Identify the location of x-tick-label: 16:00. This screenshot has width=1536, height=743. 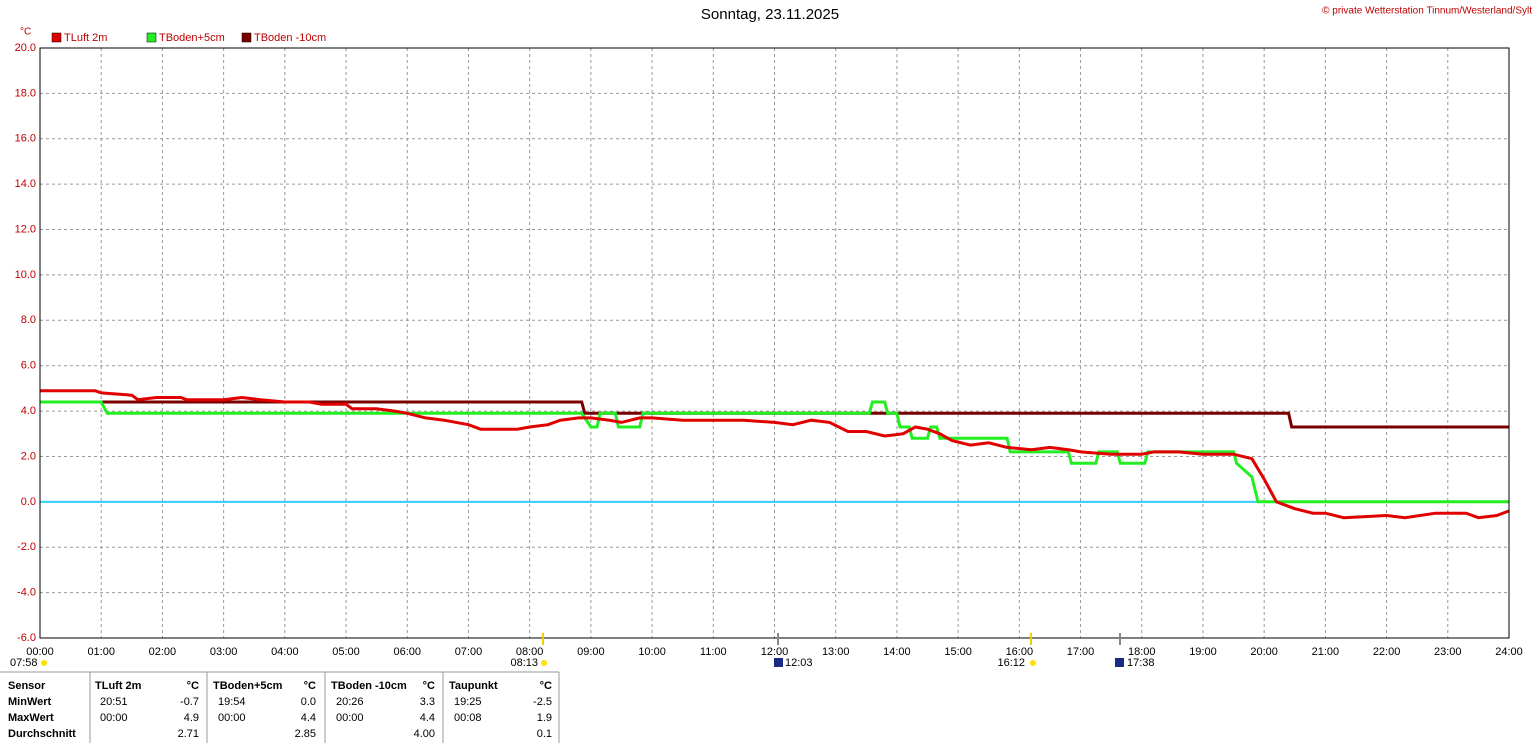
(1020, 652).